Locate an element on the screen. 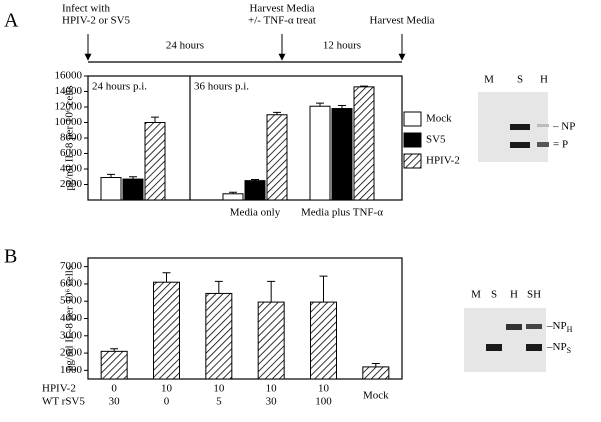 This screenshot has width=601, height=422. event-label: Infect with is located at coordinates (86, 9).